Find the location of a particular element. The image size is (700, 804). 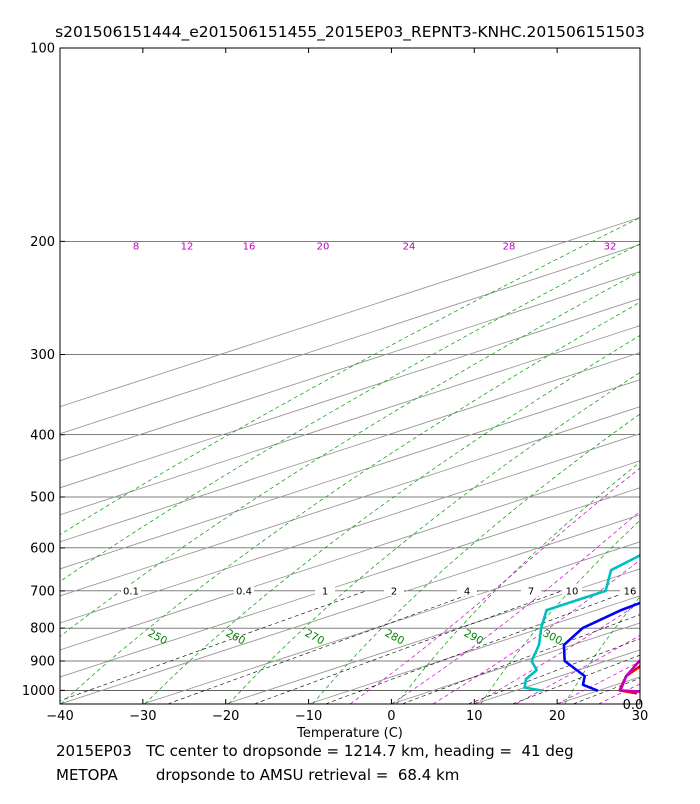

x-tick-label: −10 is located at coordinates (308, 716).